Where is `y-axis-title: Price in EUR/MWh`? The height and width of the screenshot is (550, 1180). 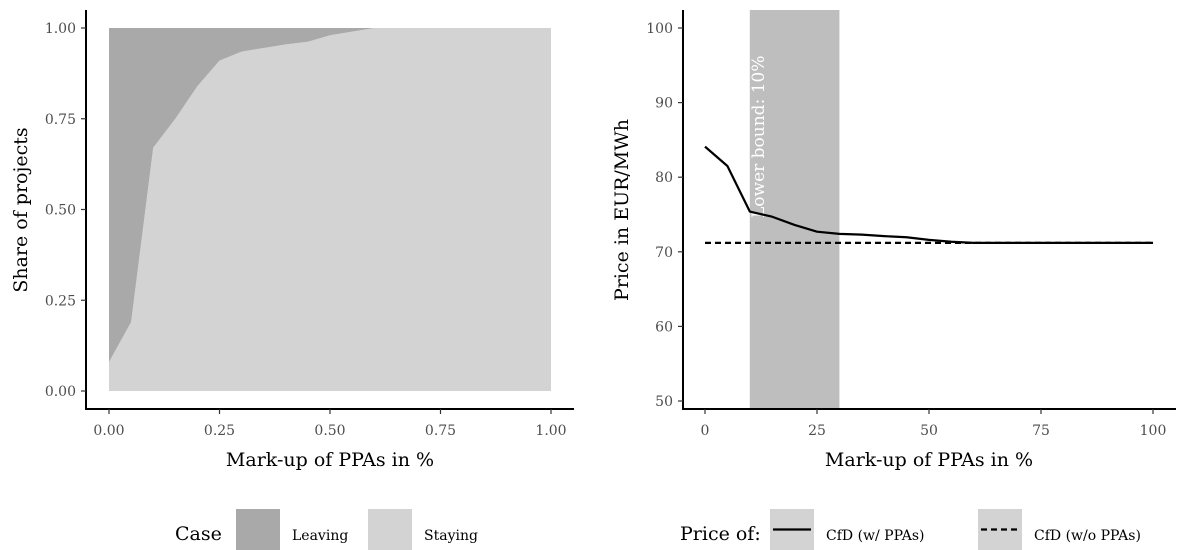
y-axis-title: Price in EUR/MWh is located at coordinates (622, 210).